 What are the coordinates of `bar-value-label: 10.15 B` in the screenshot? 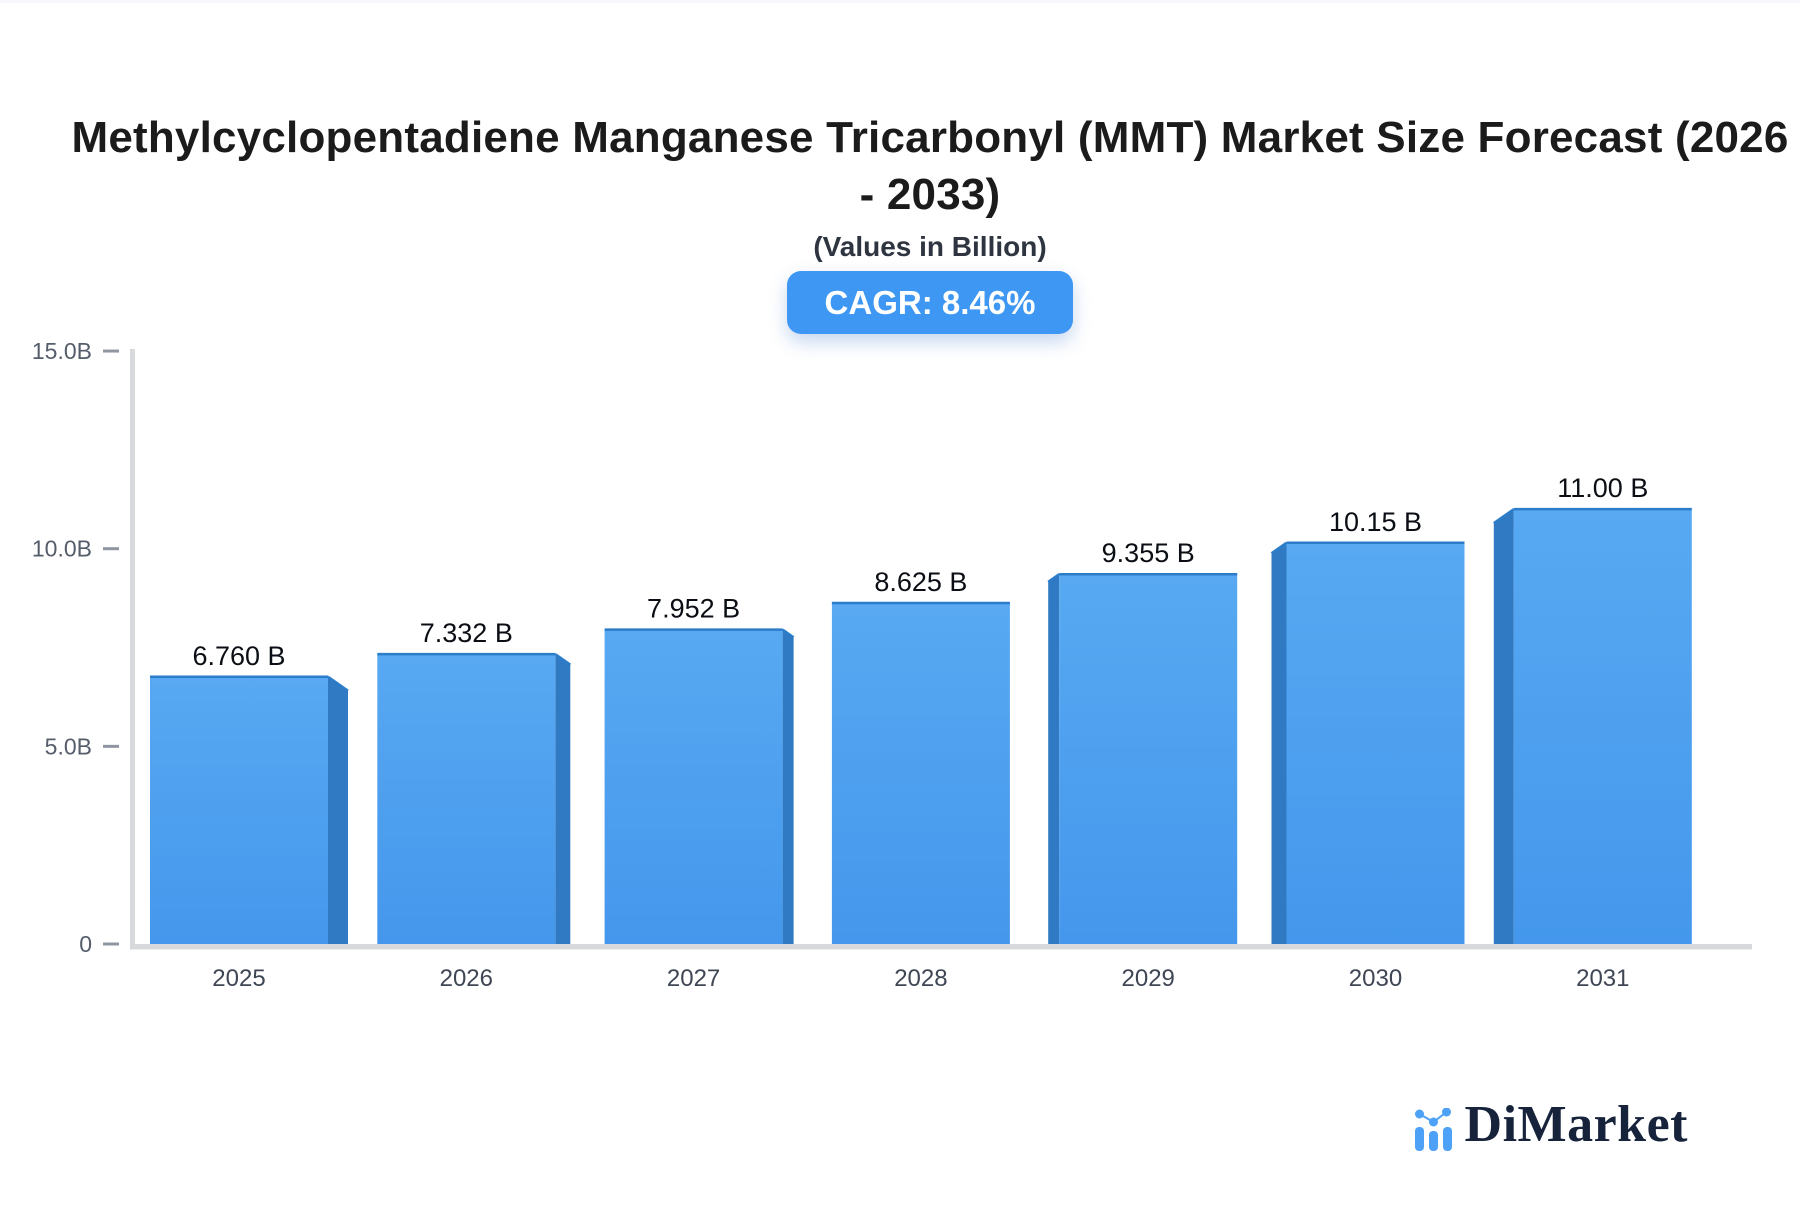 It's located at (1375, 522).